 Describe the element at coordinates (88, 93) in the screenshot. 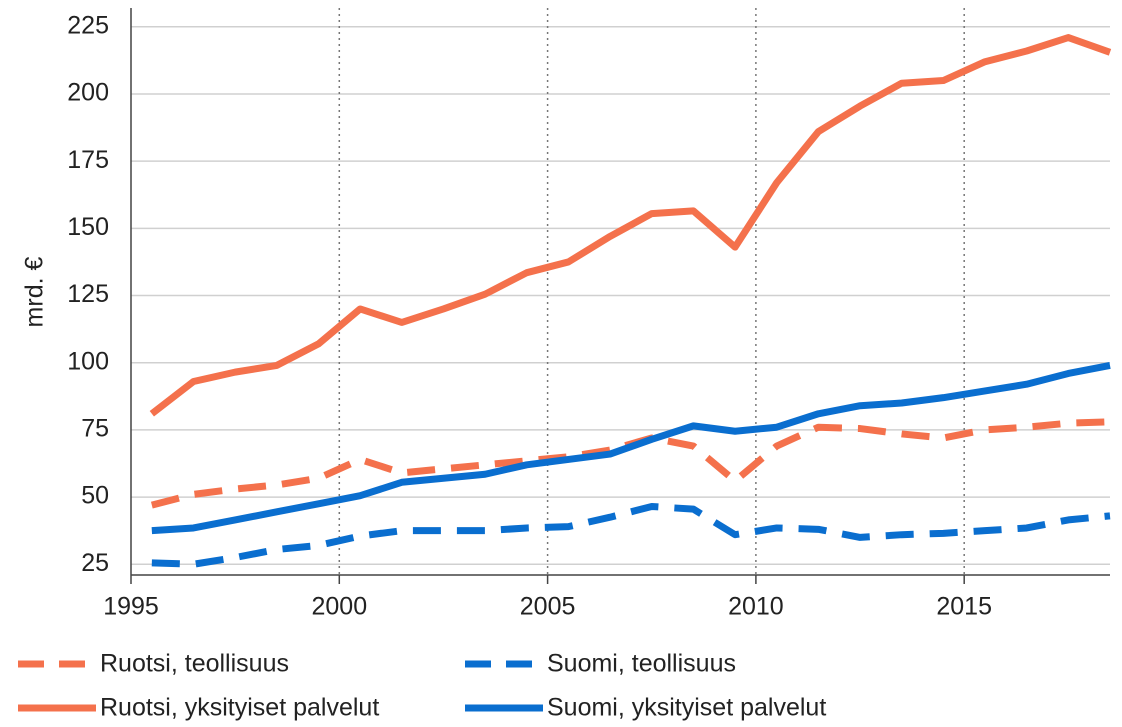

I see `y-tick-label: 200` at that location.